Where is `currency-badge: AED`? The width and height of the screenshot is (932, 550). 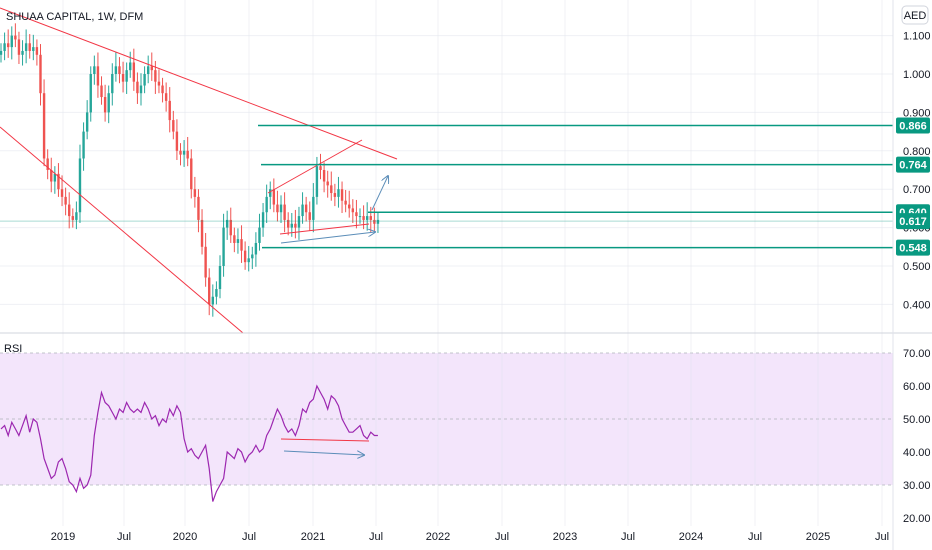
currency-badge: AED is located at coordinates (915, 15).